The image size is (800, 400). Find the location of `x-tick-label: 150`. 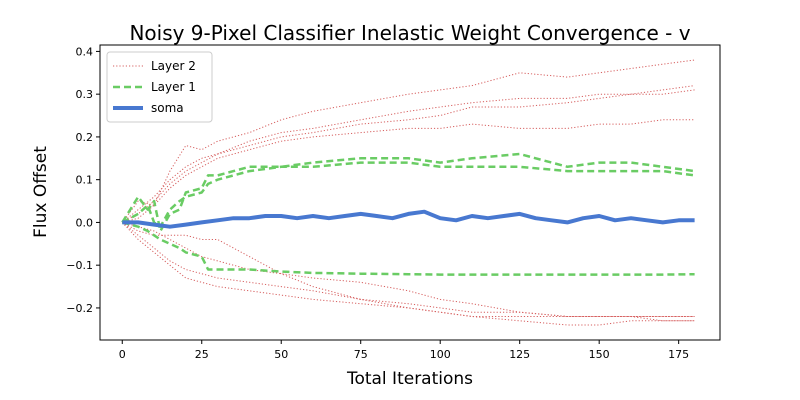

x-tick-label: 150 is located at coordinates (599, 354).